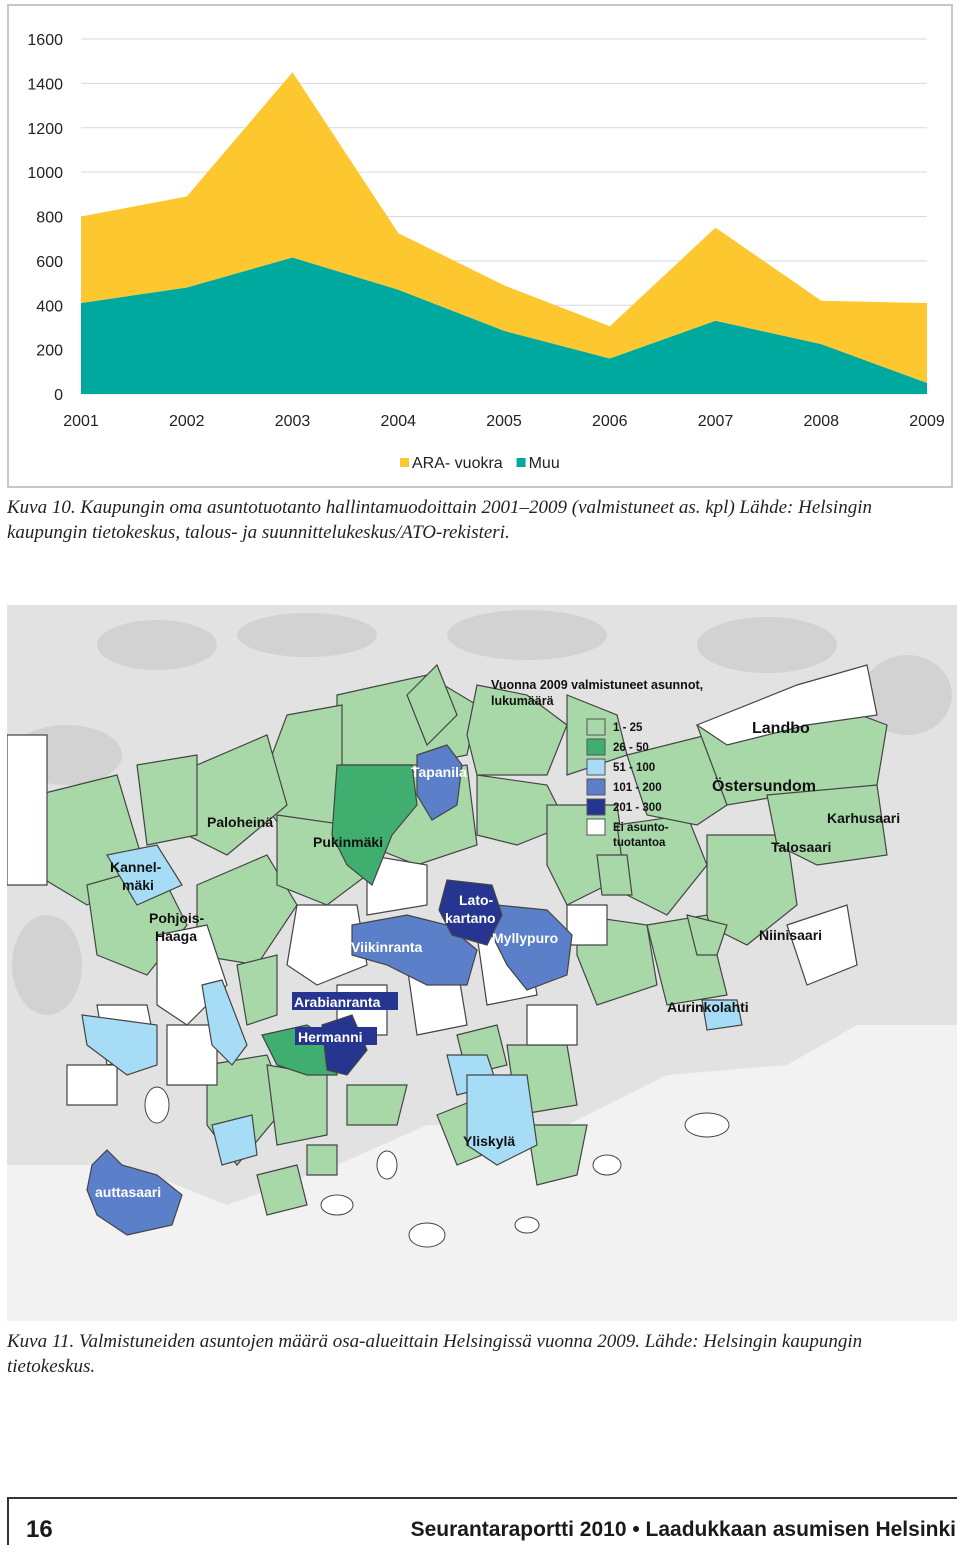 Image resolution: width=960 pixels, height=1545 pixels. I want to click on legend-title-line1: Vuonna 2009 valmistuneet asunnot,, so click(597, 685).